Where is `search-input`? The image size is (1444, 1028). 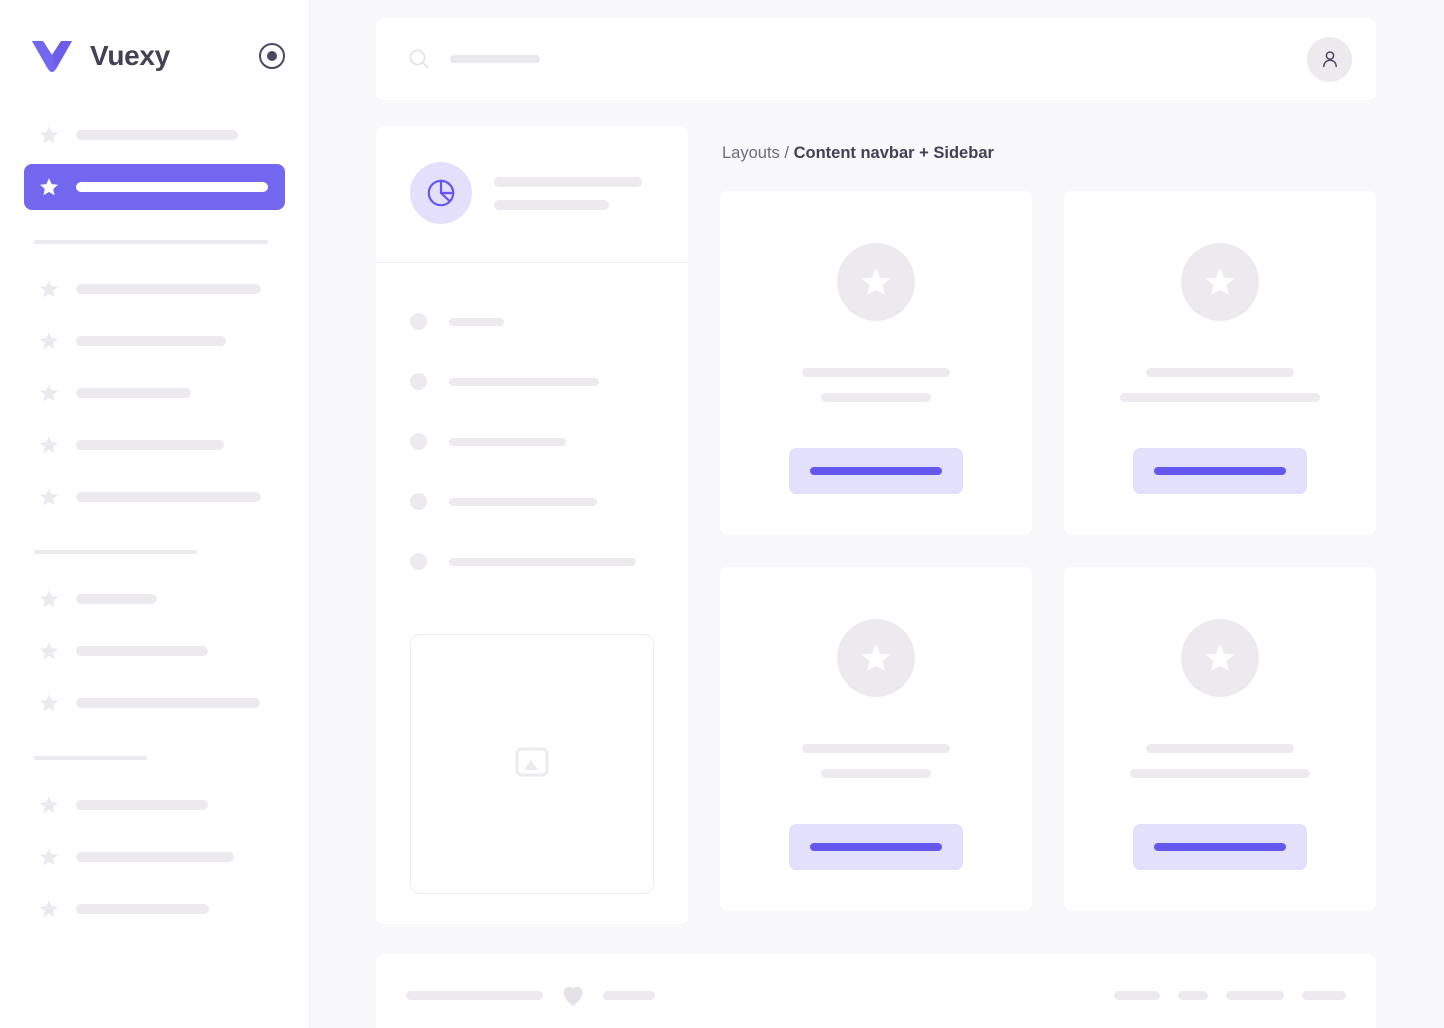
search-input is located at coordinates (495, 59).